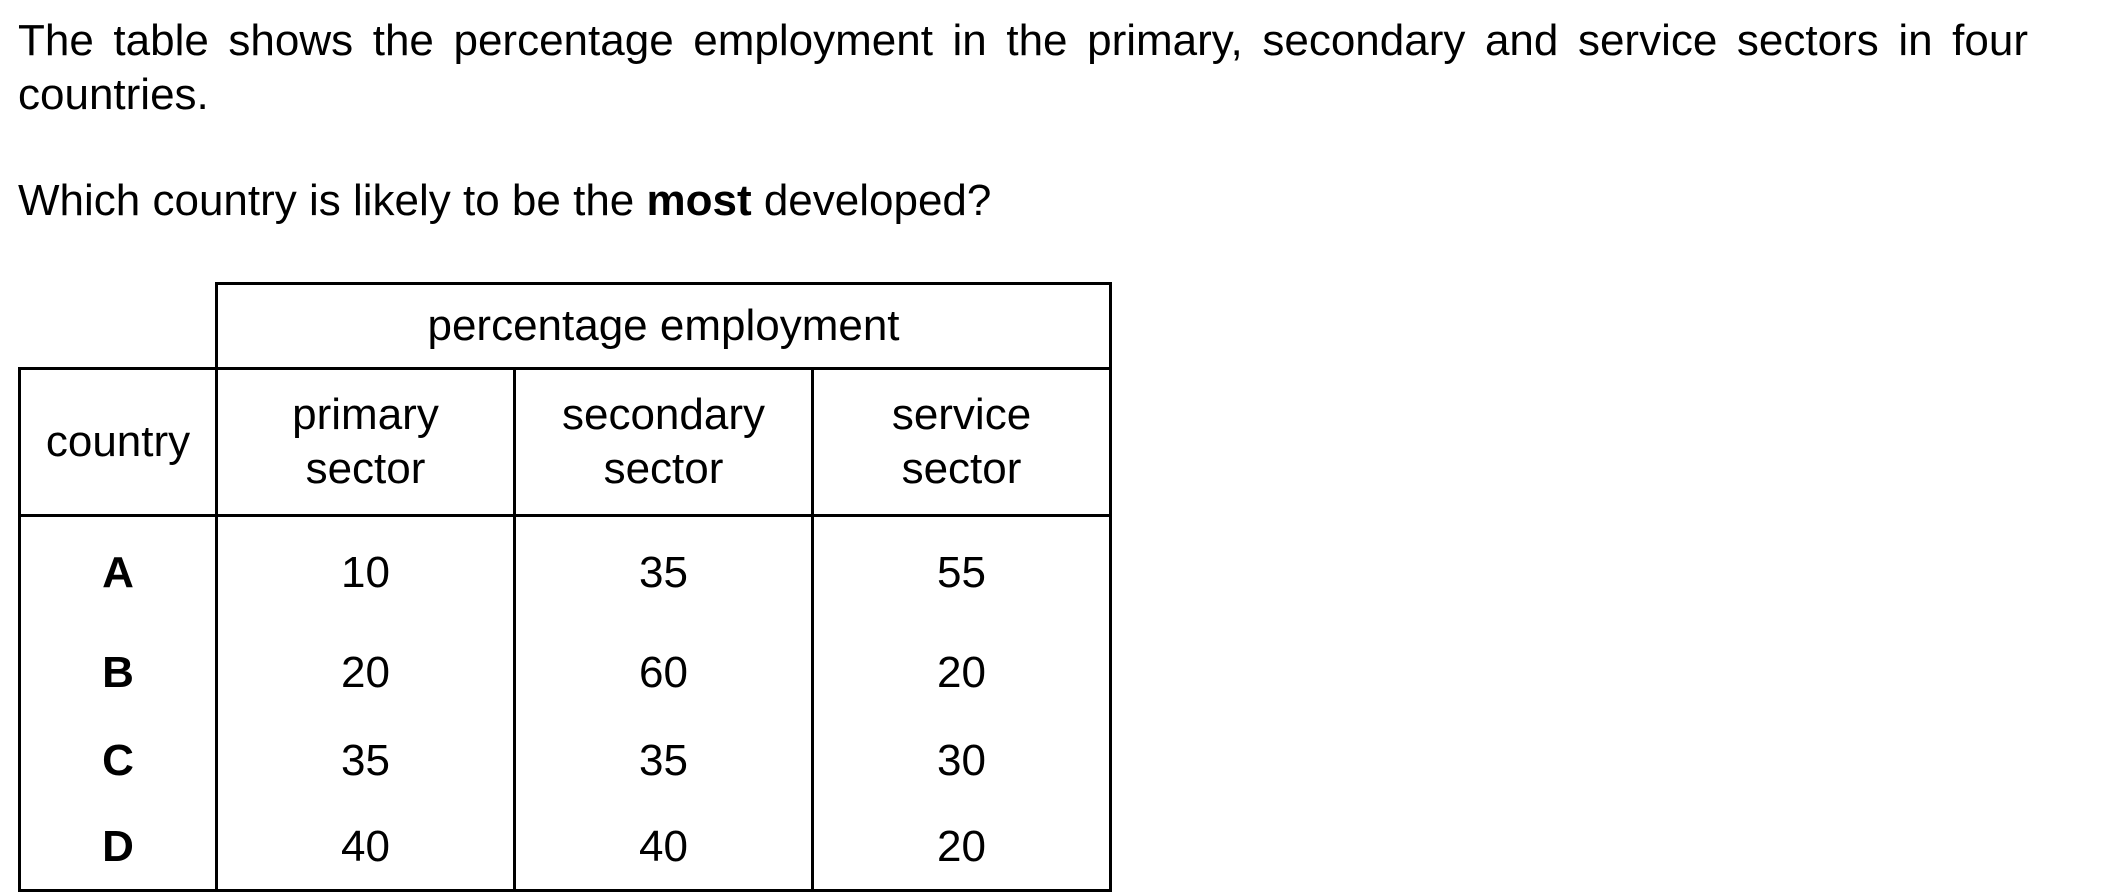 This screenshot has width=2101, height=892. I want to click on primary-value: 35, so click(366, 761).